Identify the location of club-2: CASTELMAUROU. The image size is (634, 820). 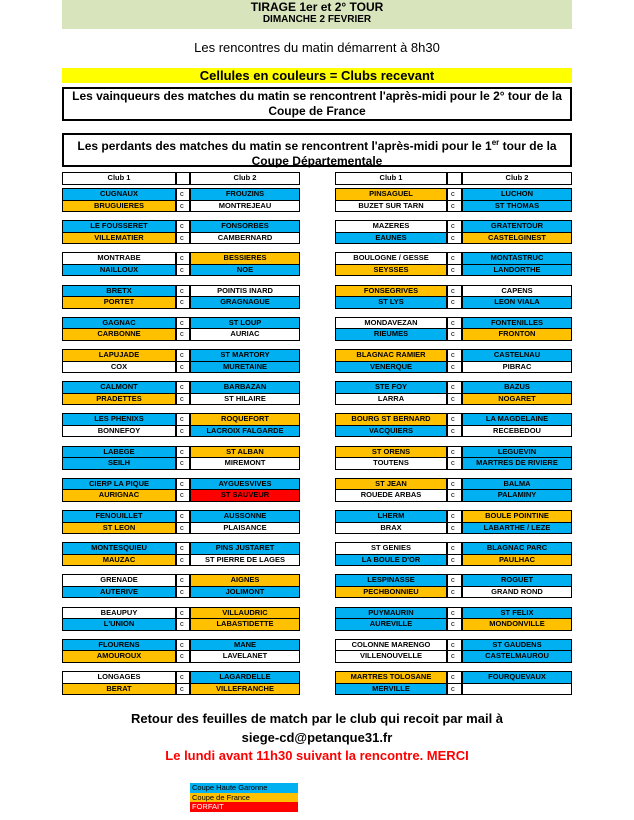
(517, 656).